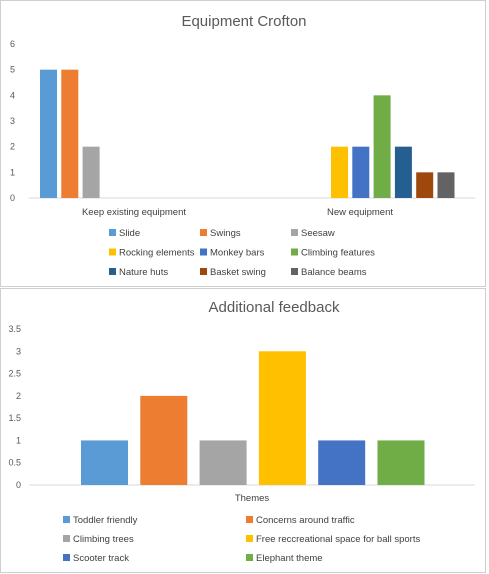 This screenshot has width=489, height=574. What do you see at coordinates (12, 44) in the screenshot?
I see `y-tick-label: 6` at bounding box center [12, 44].